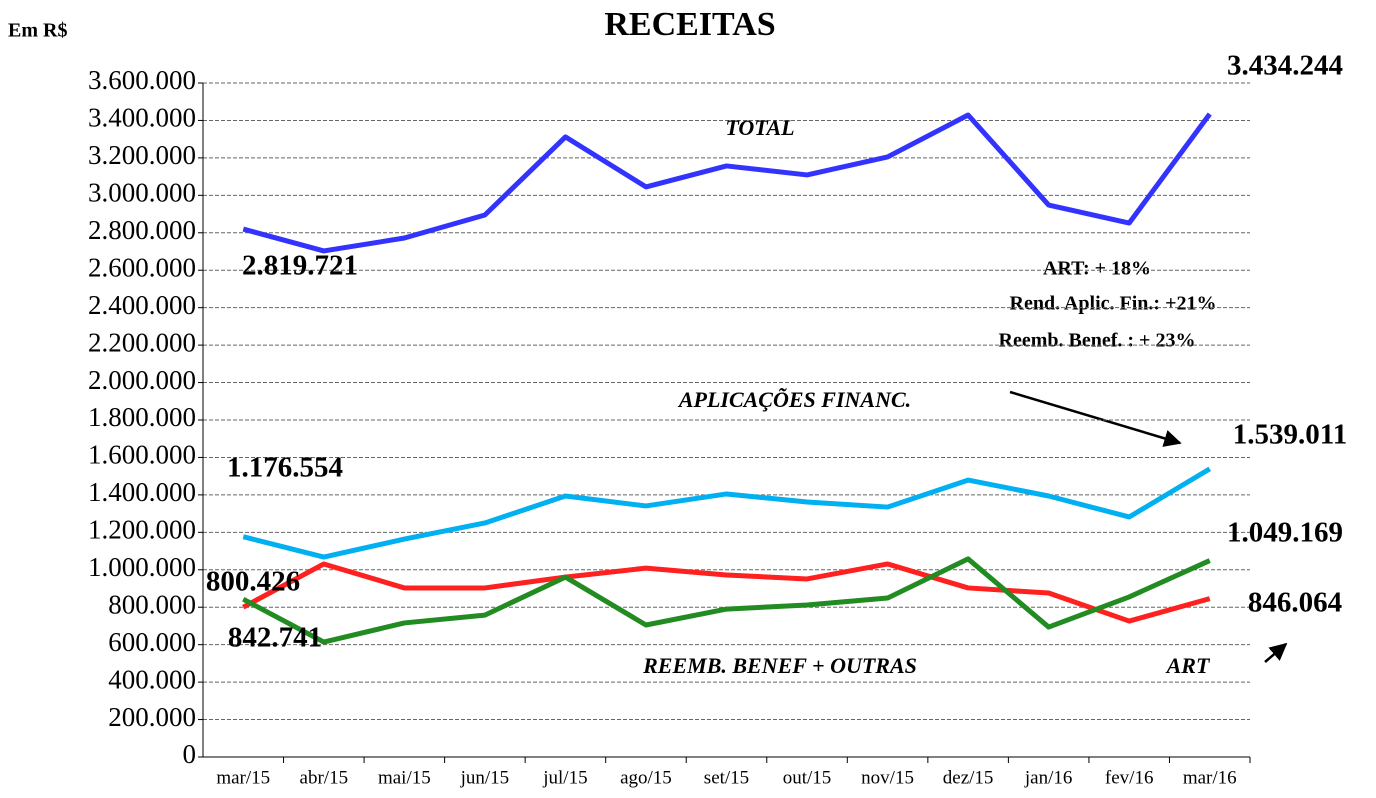  I want to click on x-tick-label: jan/16, so click(1048, 777).